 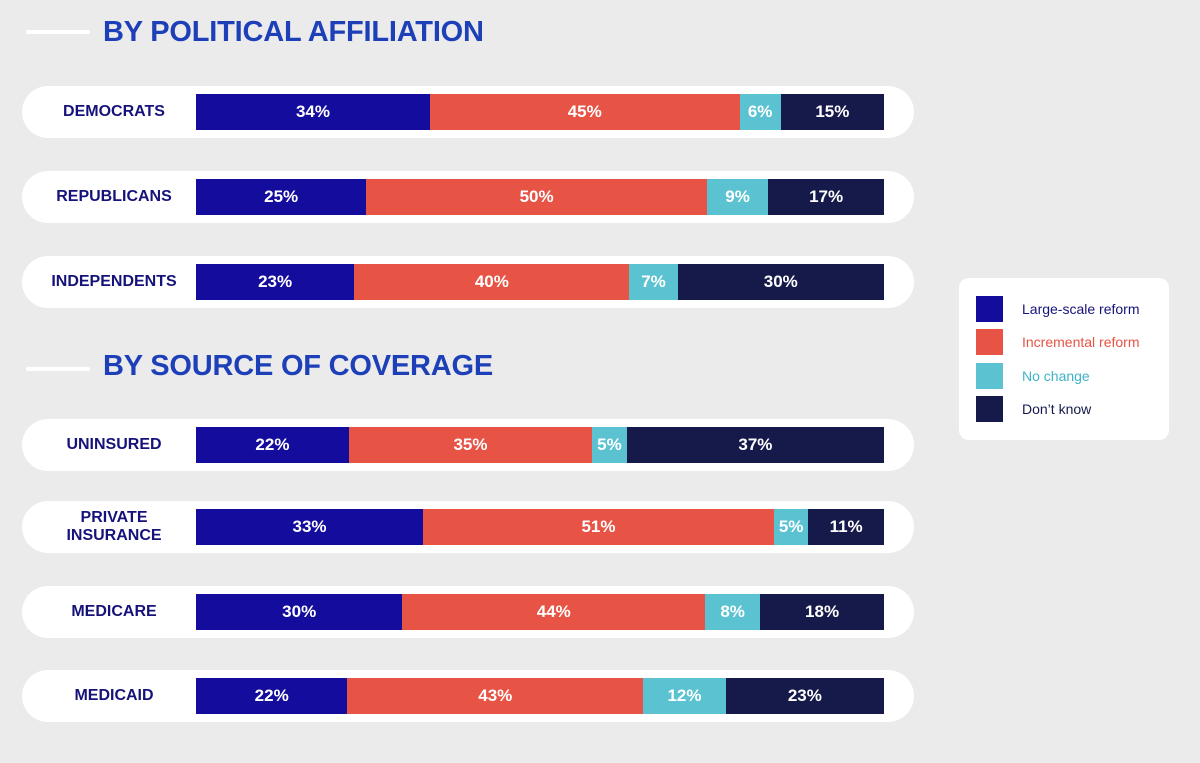 I want to click on segment-incremental-reform: 50%, so click(x=536, y=197).